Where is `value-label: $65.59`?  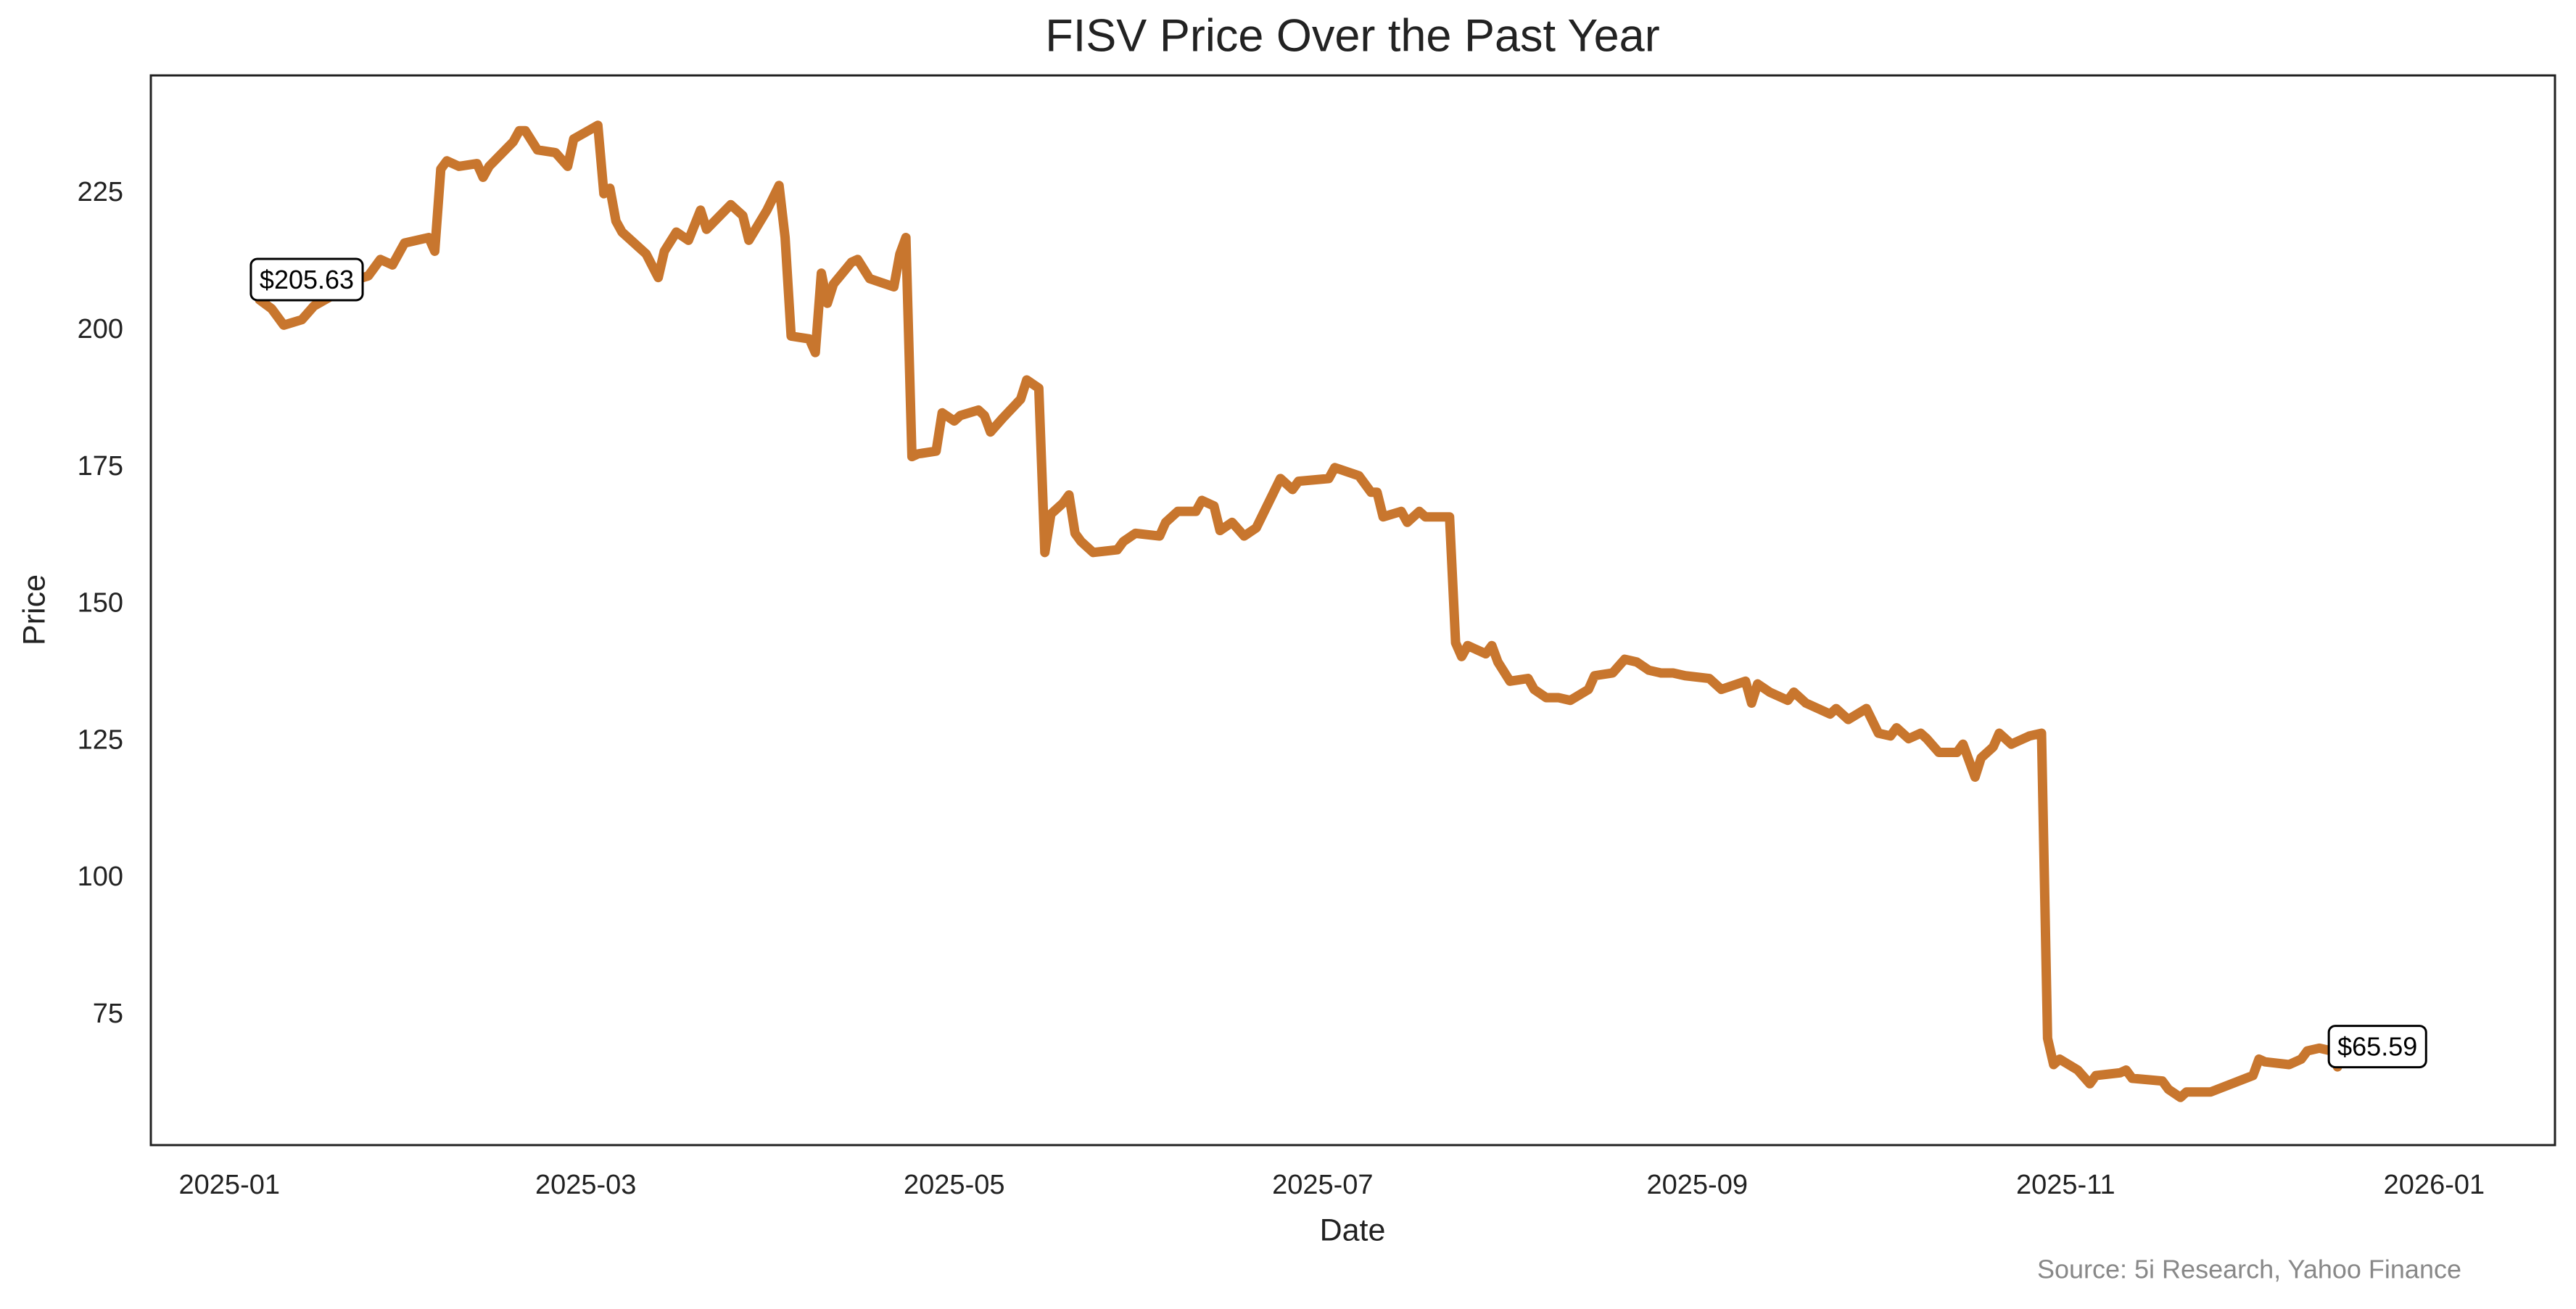 value-label: $65.59 is located at coordinates (2377, 1047).